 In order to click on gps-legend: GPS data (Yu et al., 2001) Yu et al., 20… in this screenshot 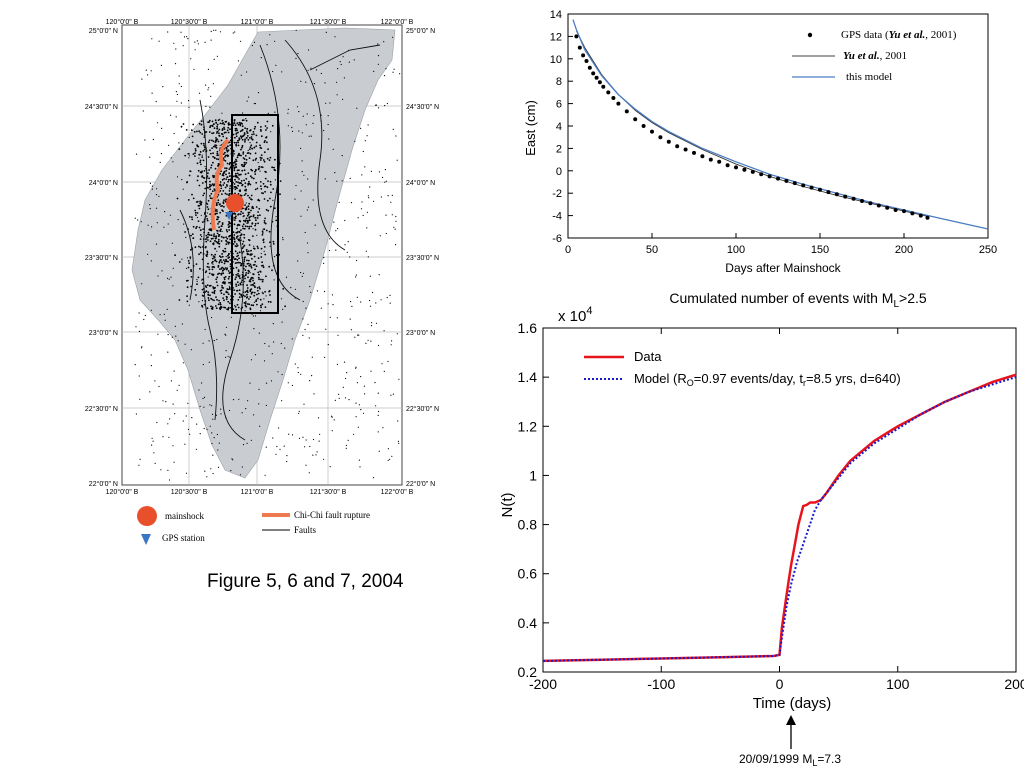, I will do `click(874, 56)`.